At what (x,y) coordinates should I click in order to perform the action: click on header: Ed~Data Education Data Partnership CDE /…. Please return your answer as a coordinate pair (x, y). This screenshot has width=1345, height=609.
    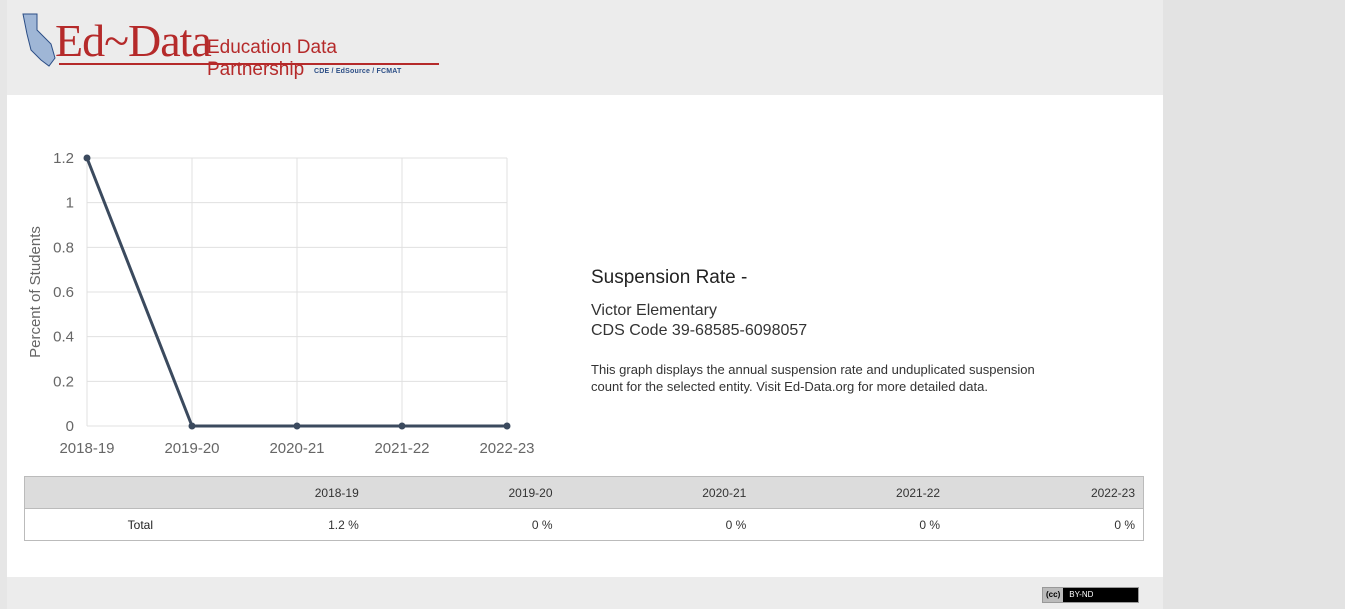
    Looking at the image, I should click on (585, 47).